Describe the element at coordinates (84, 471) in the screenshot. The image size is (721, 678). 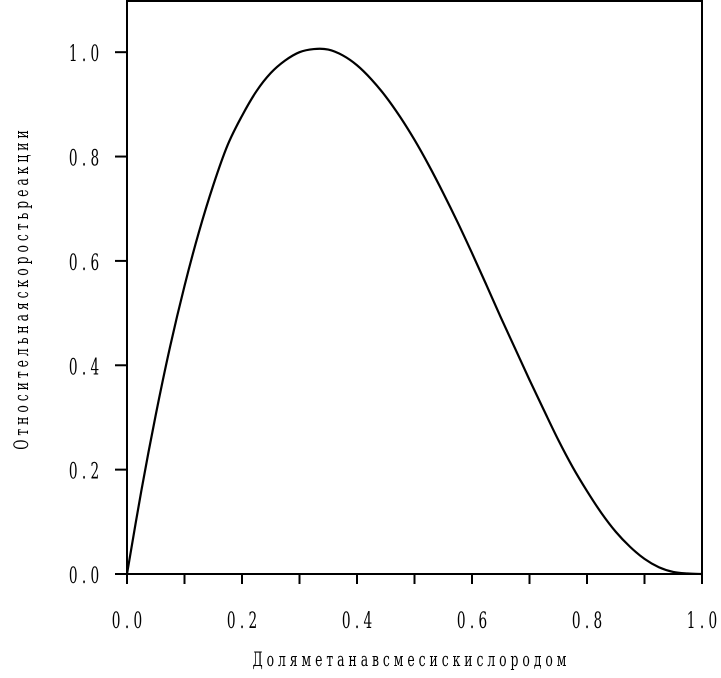
I see `y-tick-label: 0 . 2` at that location.